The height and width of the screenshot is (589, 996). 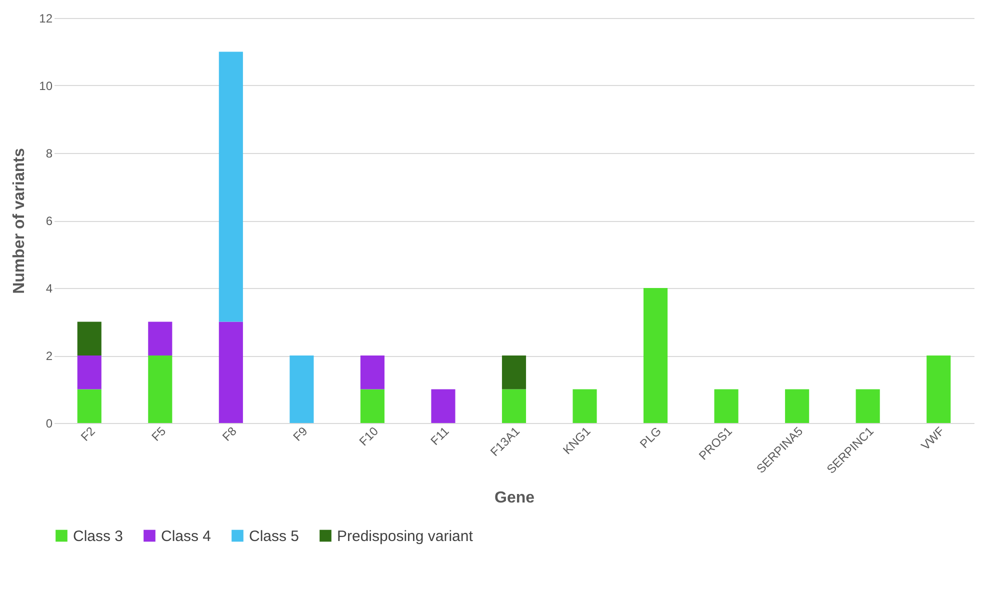 What do you see at coordinates (88, 434) in the screenshot?
I see `x-tick-label: F2` at bounding box center [88, 434].